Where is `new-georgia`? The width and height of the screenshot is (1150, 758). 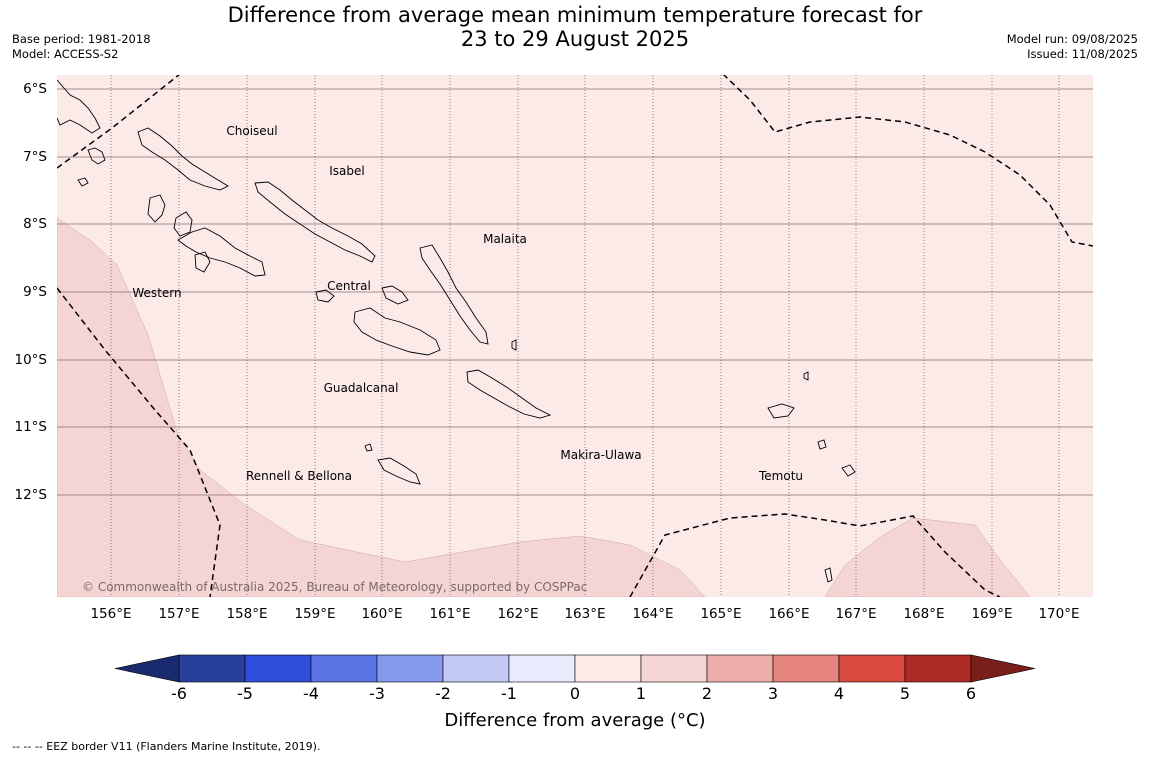
new-georgia is located at coordinates (221, 252).